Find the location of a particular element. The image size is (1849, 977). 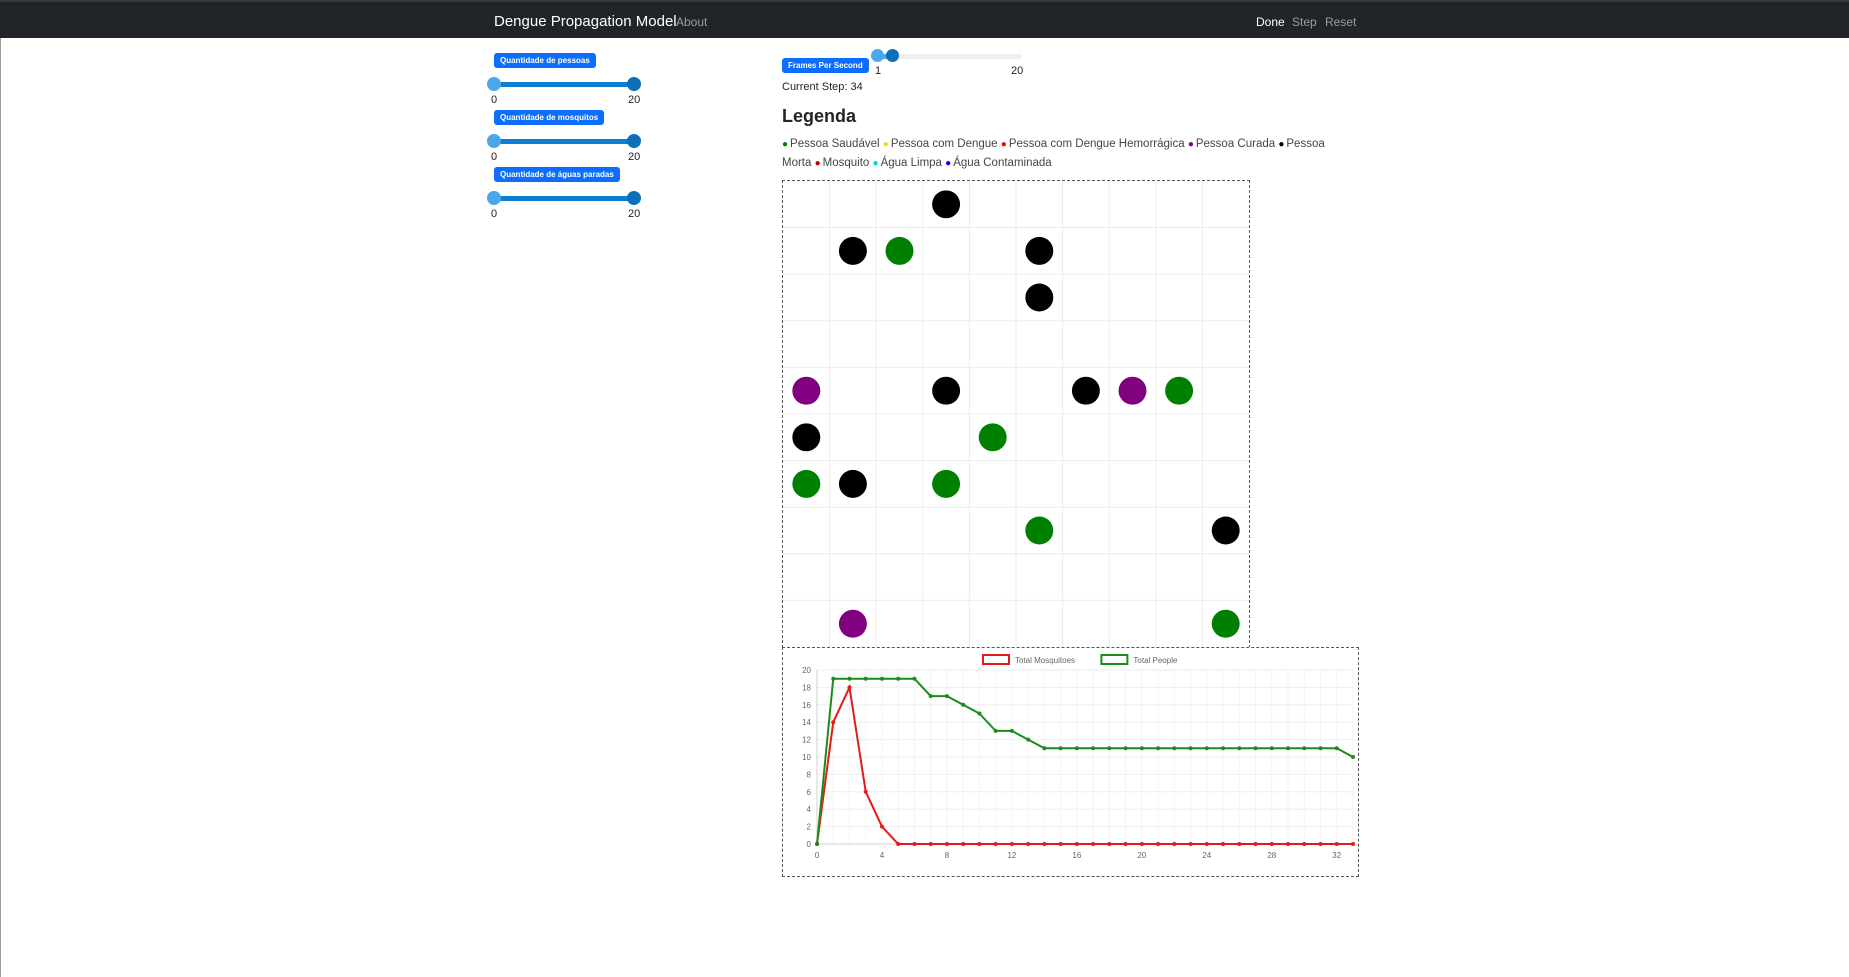

chart-legend-label: Total Mosquitoes is located at coordinates (1045, 660).